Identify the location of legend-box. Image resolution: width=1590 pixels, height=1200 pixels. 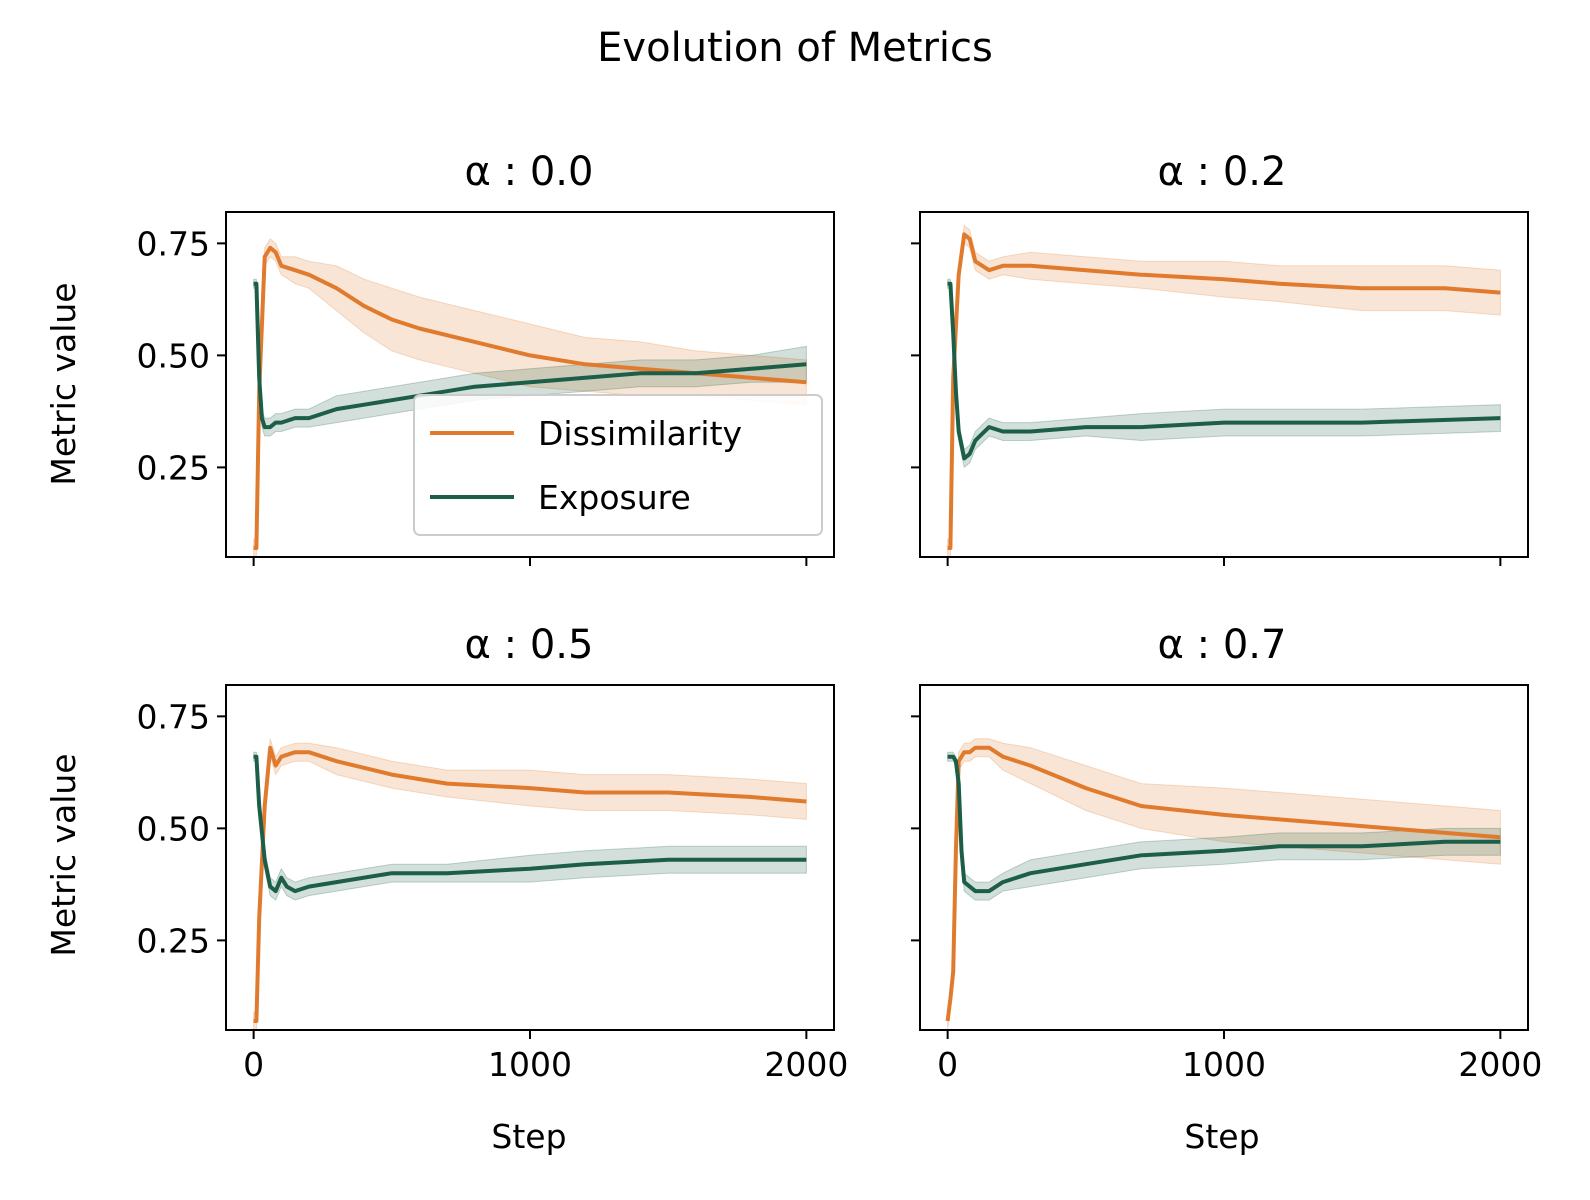
(618, 465).